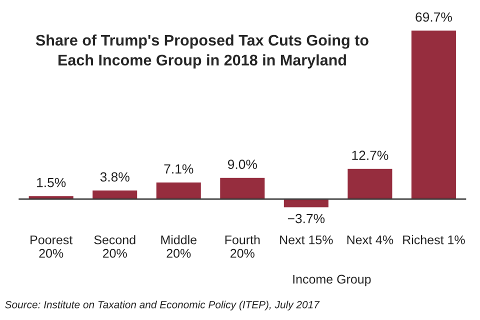  What do you see at coordinates (370, 240) in the screenshot?
I see `x-tick-label: Next 4%` at bounding box center [370, 240].